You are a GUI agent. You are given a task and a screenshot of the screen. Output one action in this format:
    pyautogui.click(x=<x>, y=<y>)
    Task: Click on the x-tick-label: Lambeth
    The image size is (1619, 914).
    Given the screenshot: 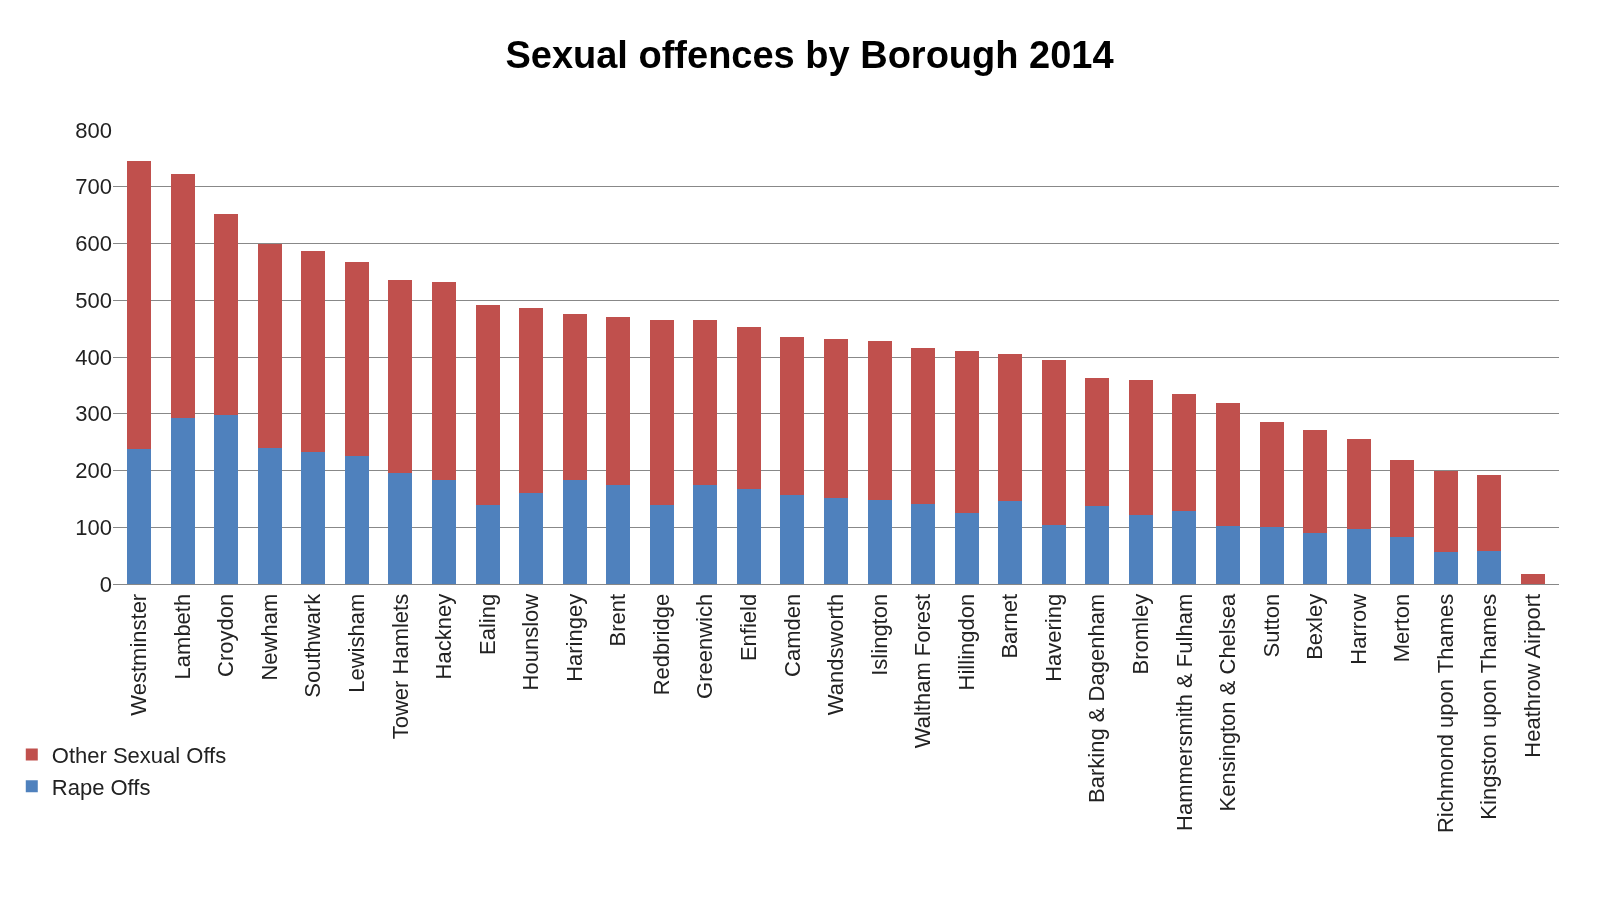 What is the action you would take?
    pyautogui.click(x=182, y=636)
    